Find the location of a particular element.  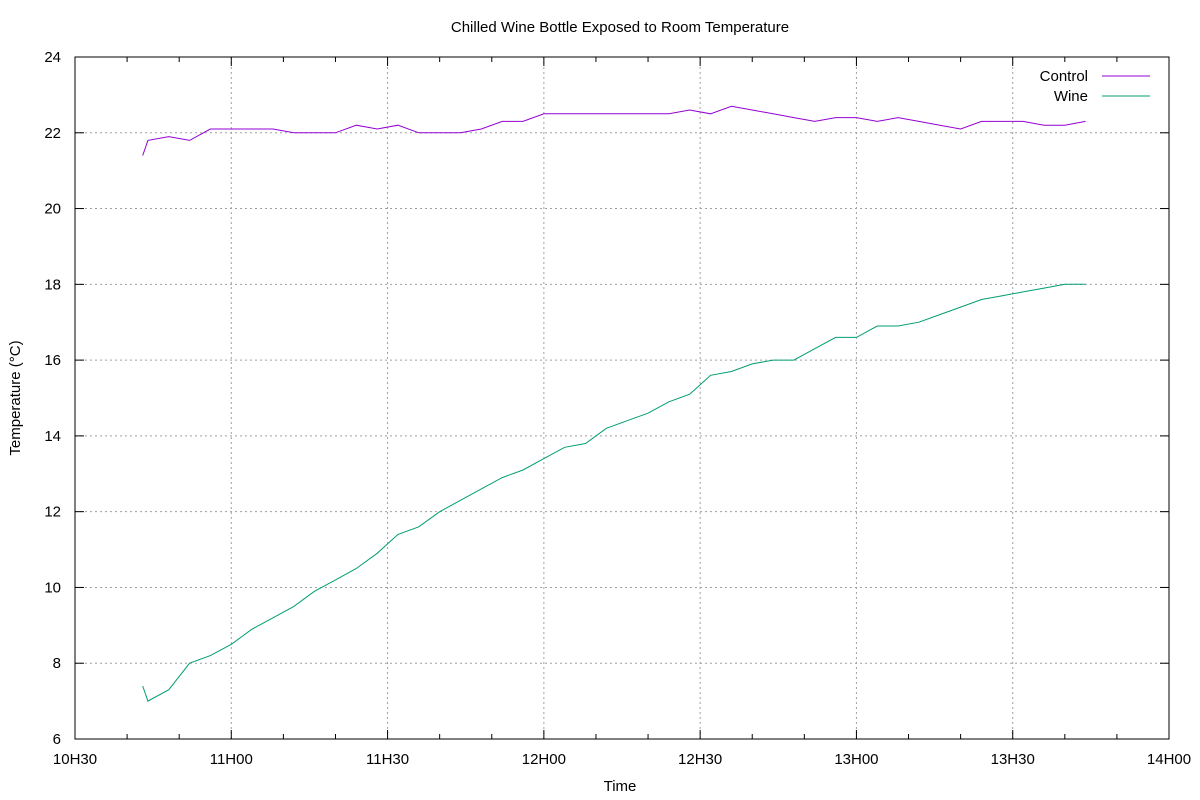

x-tick-label: 11H00 is located at coordinates (231, 759).